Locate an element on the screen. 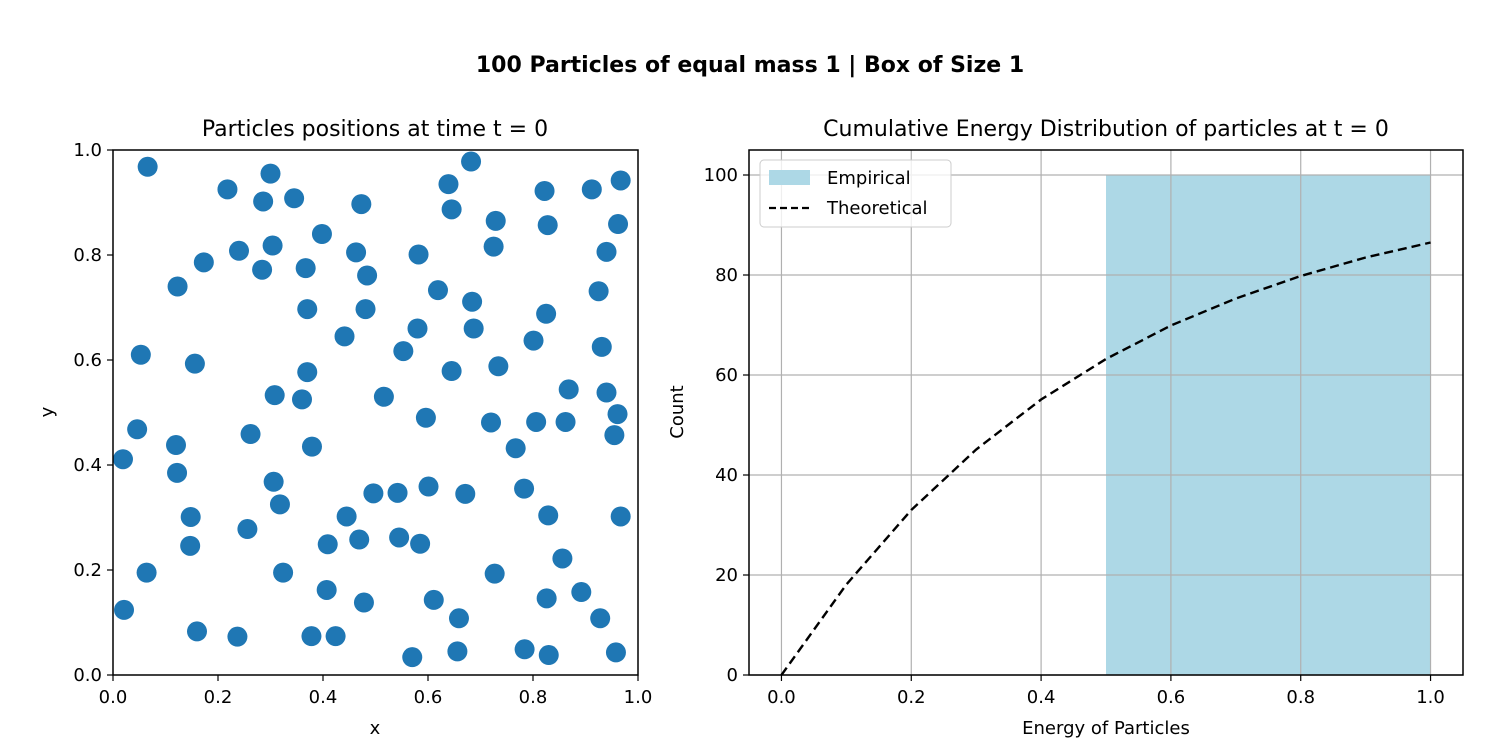  scatter-y-tick-label: 0.2 is located at coordinates (87, 570).